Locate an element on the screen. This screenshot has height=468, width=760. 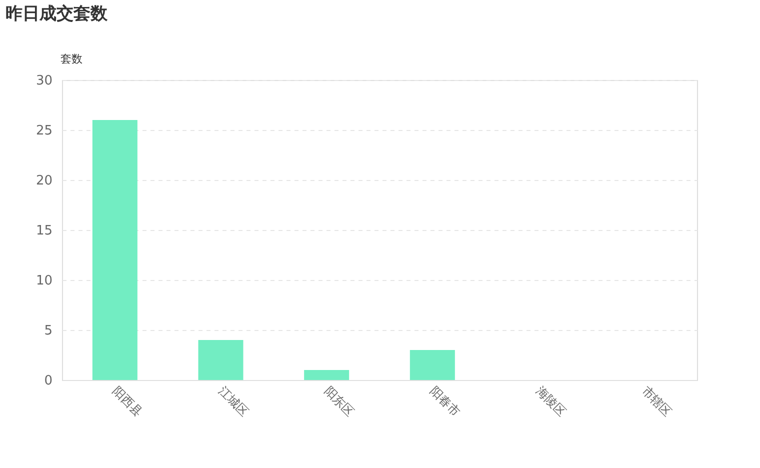
y-tick-label: 15 is located at coordinates (44, 231).